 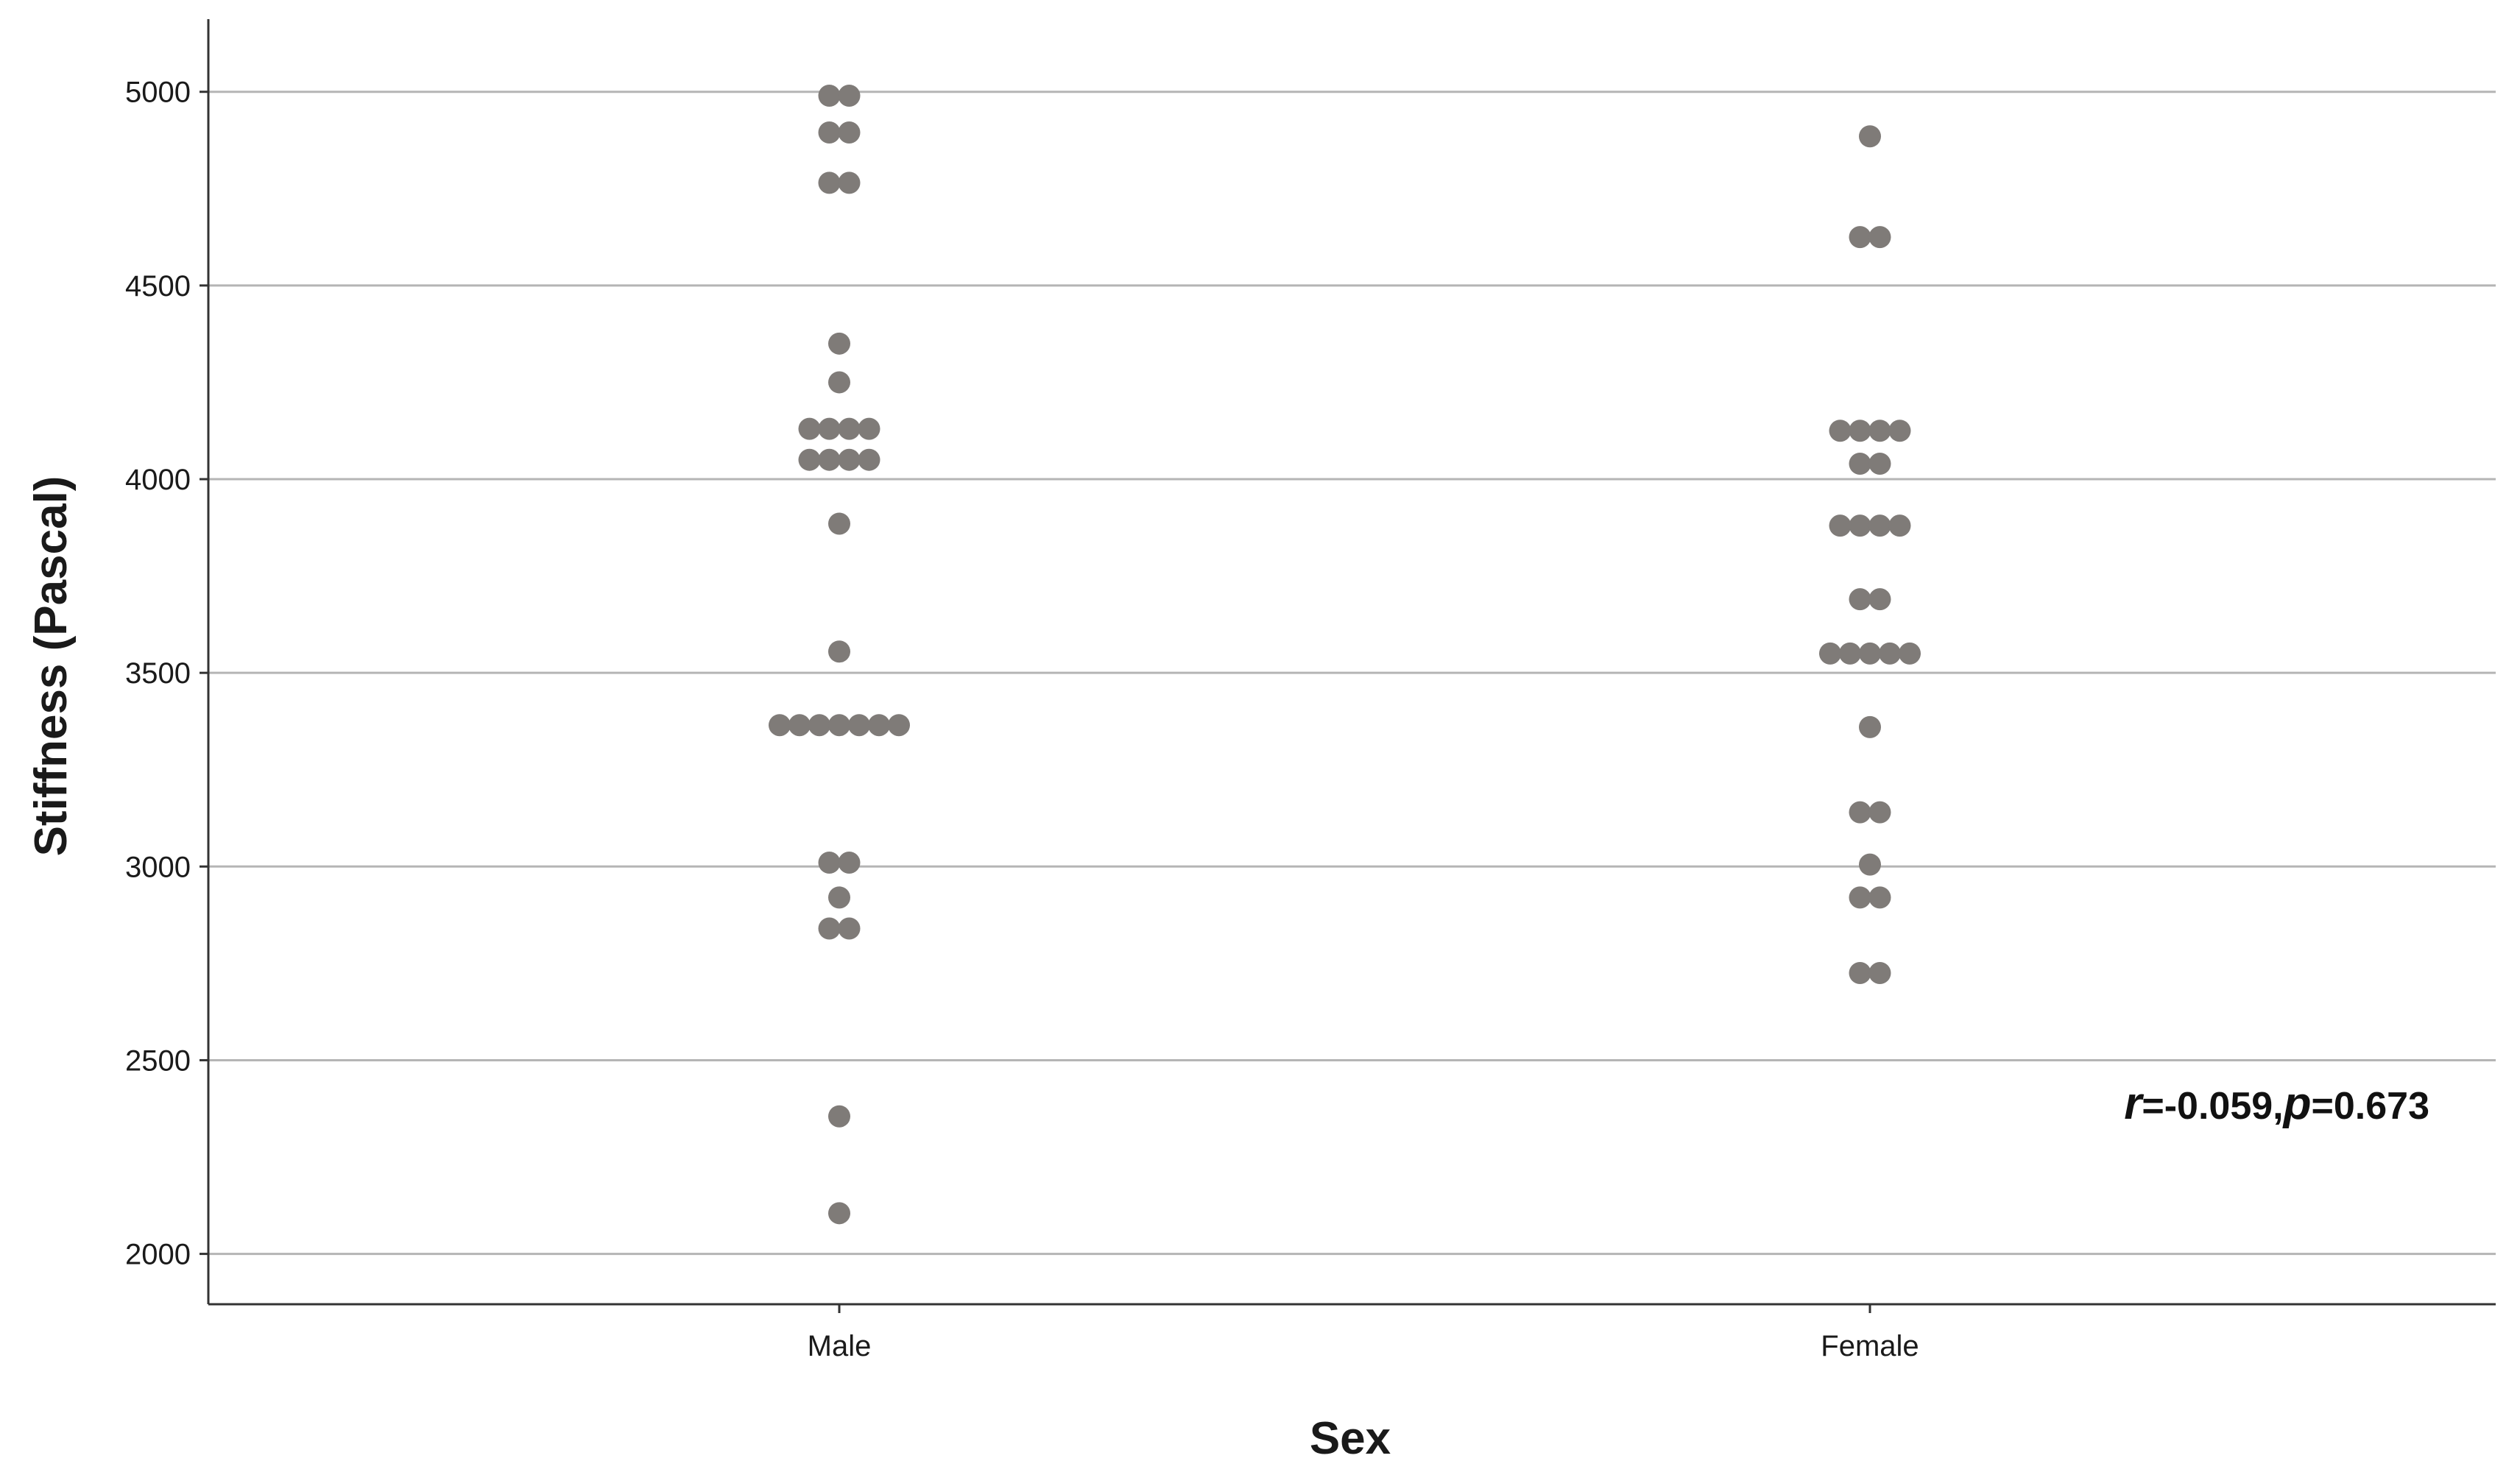 What do you see at coordinates (1350, 1438) in the screenshot?
I see `x-axis-title: Sex` at bounding box center [1350, 1438].